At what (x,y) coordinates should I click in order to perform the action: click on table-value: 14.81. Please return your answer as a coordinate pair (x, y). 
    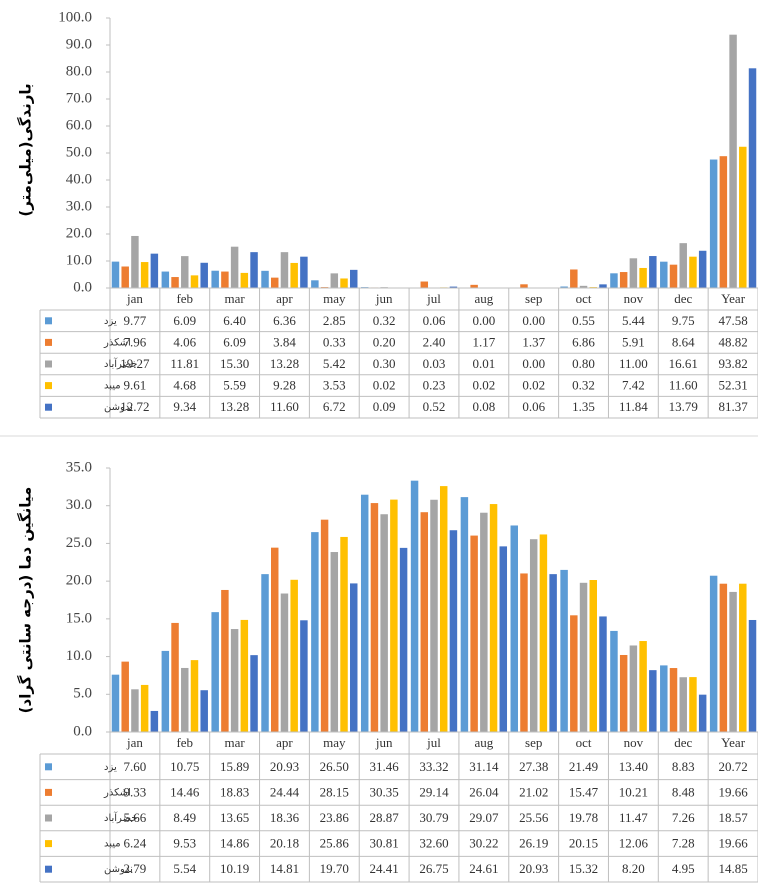
    Looking at the image, I should click on (284, 868).